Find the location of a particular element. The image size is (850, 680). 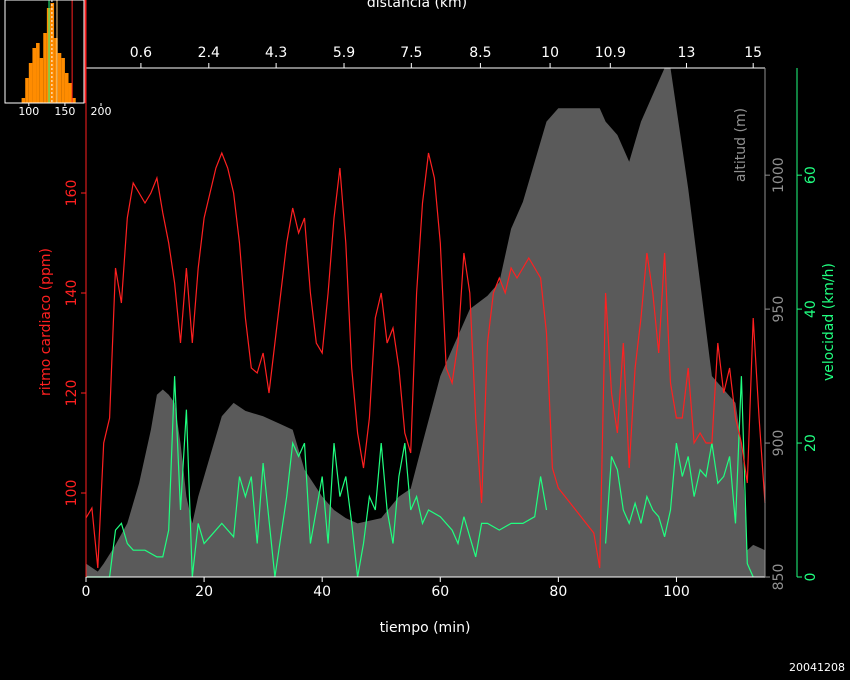

x-tick-label: 0 is located at coordinates (86, 592).